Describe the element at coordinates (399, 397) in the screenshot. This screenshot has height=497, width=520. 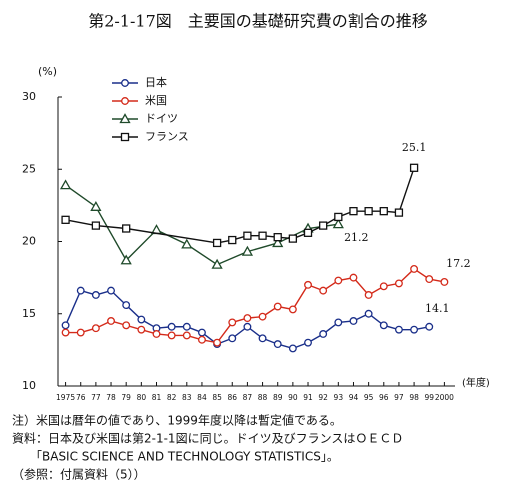
I see `x-tick-label: 97` at that location.